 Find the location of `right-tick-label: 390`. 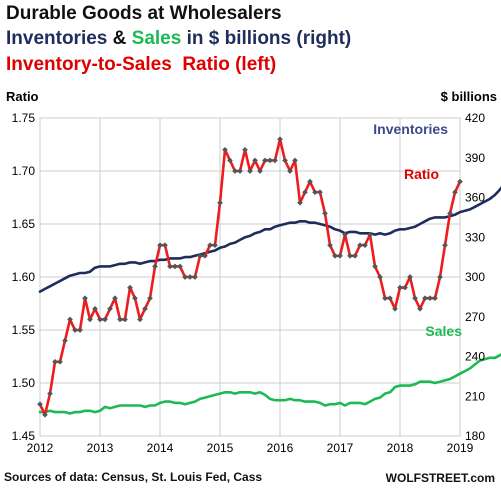

right-tick-label: 390 is located at coordinates (475, 158).